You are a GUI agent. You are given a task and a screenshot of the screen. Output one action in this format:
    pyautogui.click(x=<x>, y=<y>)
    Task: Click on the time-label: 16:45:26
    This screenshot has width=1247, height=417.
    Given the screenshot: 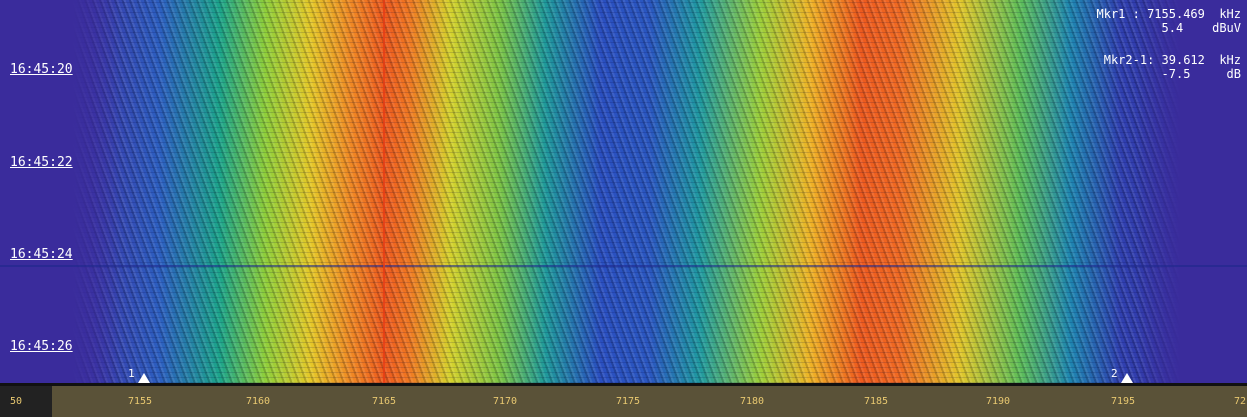 What is the action you would take?
    pyautogui.click(x=41, y=346)
    